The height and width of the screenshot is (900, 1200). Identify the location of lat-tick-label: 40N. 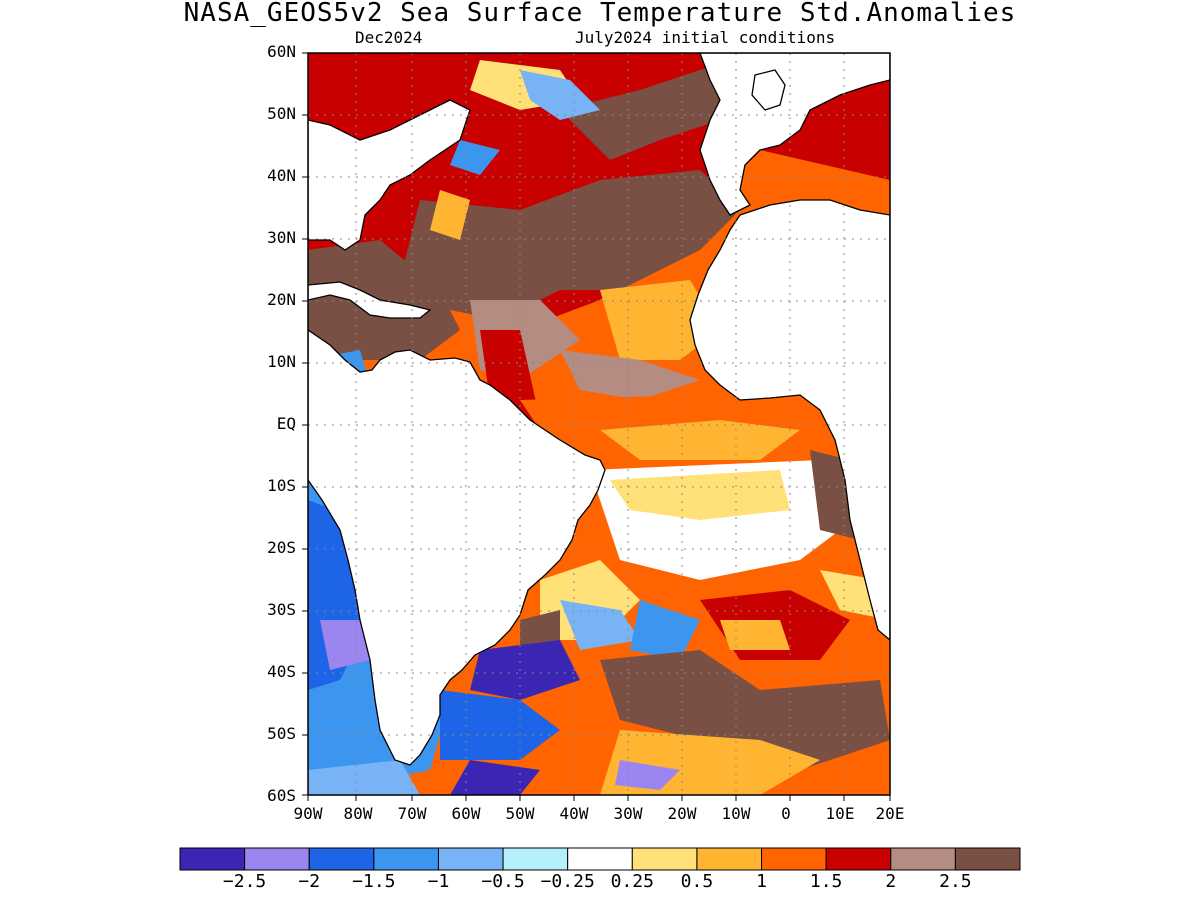
(281, 175).